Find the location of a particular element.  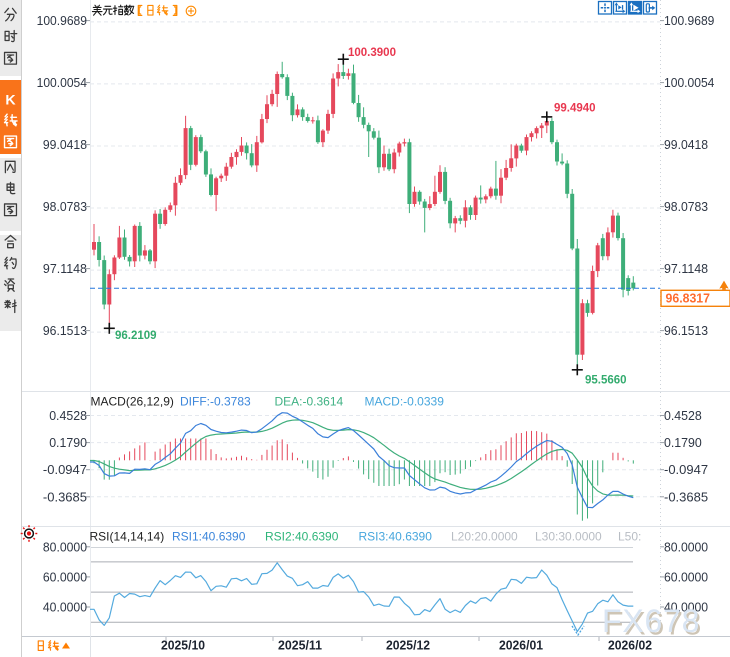

svg-text: 2025/12 is located at coordinates (408, 645).